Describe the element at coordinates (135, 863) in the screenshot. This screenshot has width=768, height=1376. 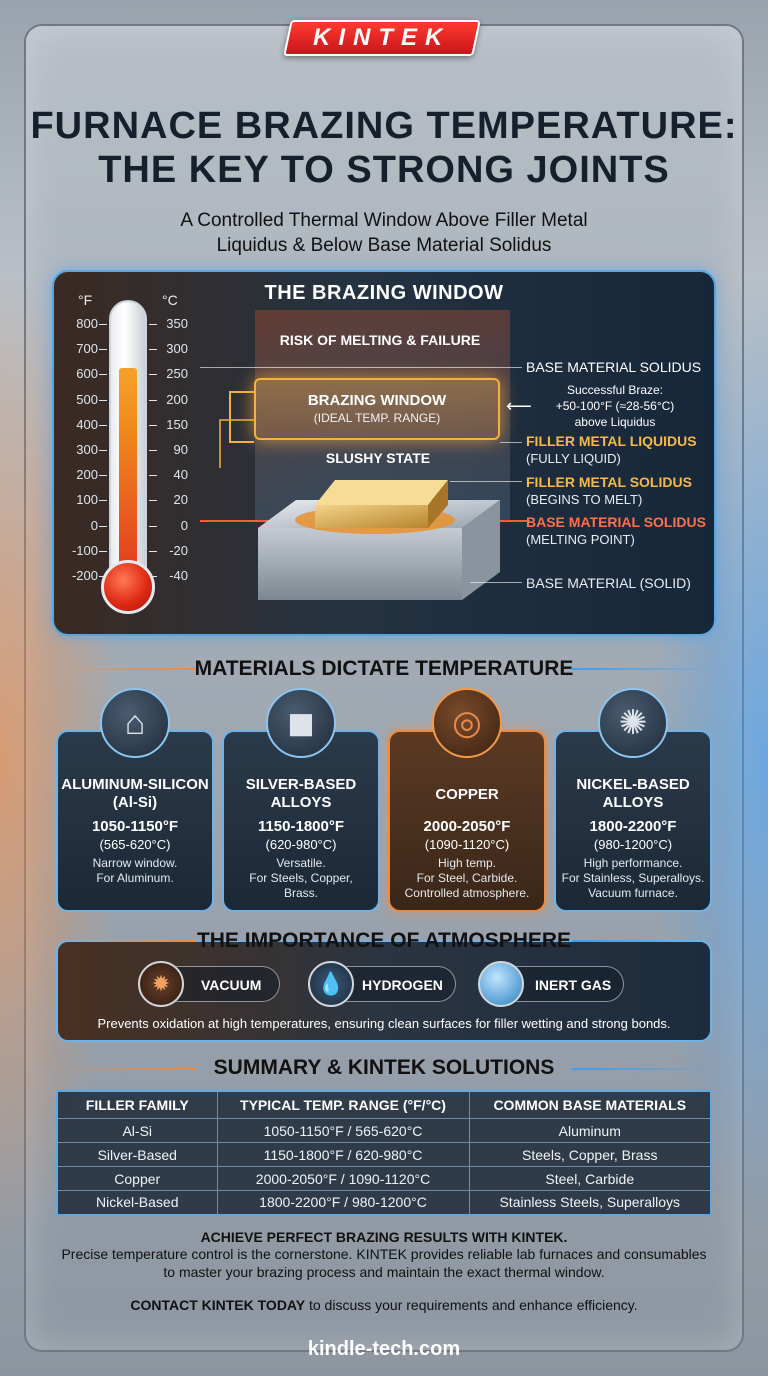
I see `material-description: Narrow window.` at that location.